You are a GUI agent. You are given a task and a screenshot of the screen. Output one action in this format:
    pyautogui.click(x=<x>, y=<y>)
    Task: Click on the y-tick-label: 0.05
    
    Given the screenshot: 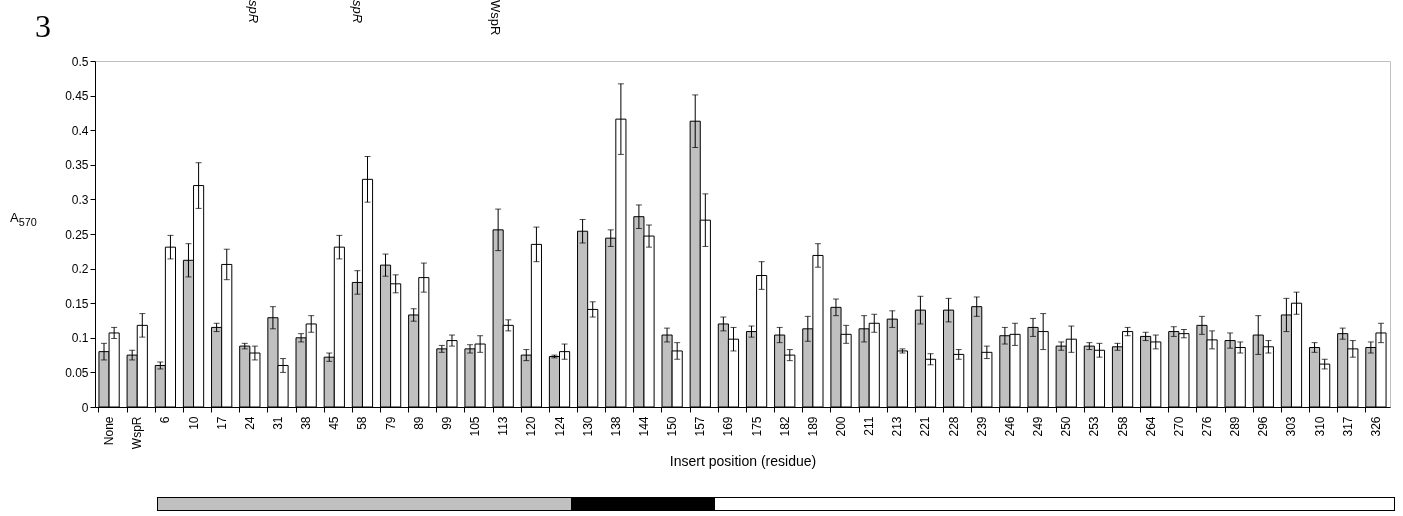 What is the action you would take?
    pyautogui.click(x=77, y=372)
    